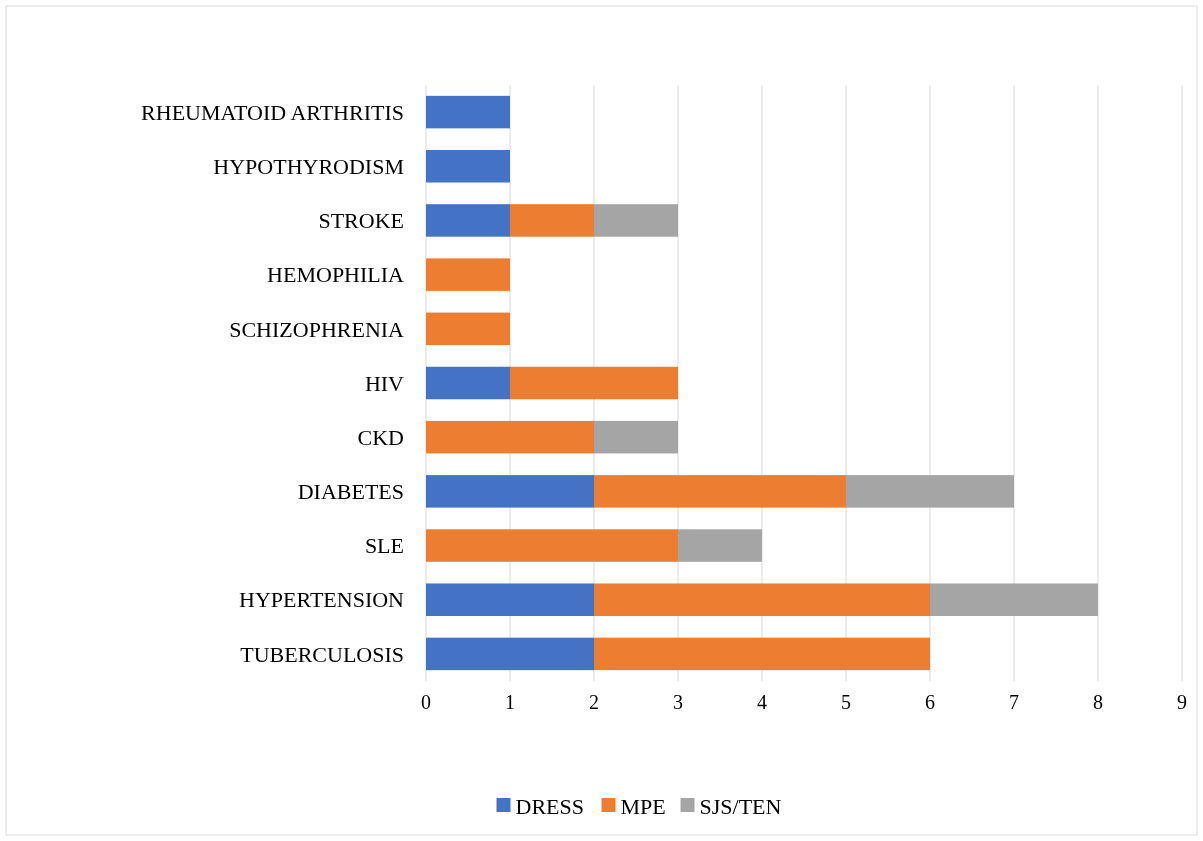  Describe the element at coordinates (762, 702) in the screenshot. I see `x-tick-label: 4` at that location.